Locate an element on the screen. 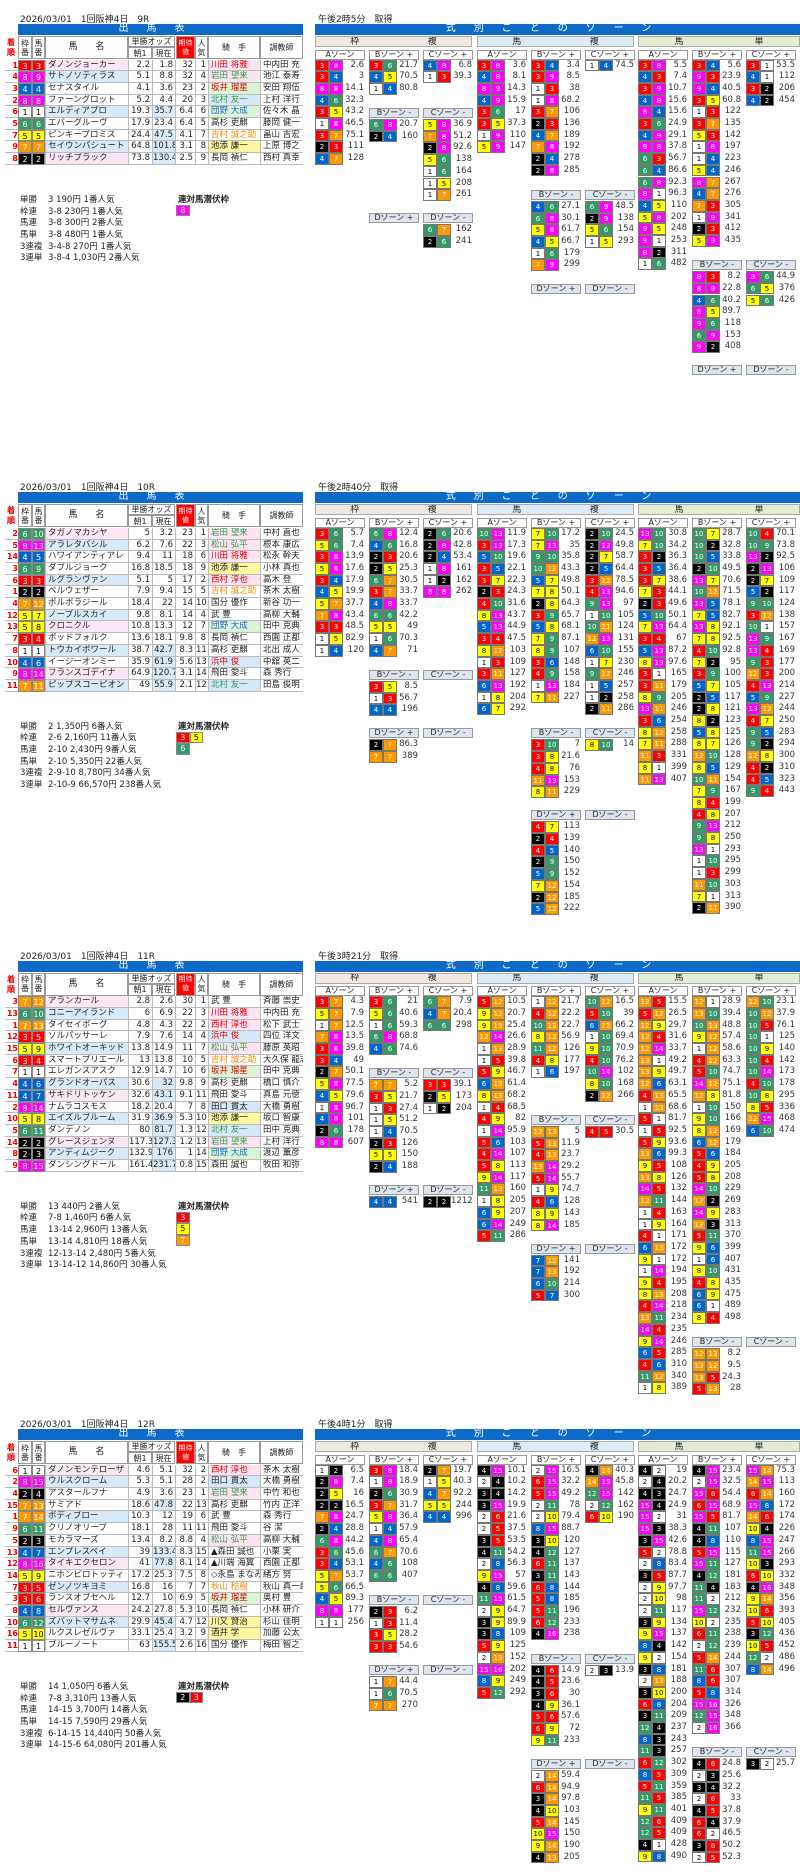  zone-item: 4 12 63.3 is located at coordinates (717, 1060).